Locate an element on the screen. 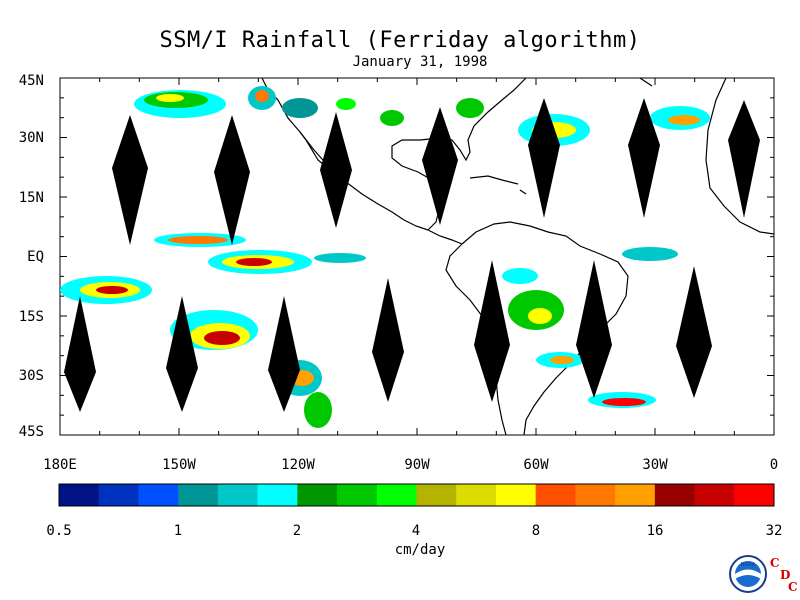 This screenshot has width=800, height=600. lon-label: 90W is located at coordinates (417, 465).